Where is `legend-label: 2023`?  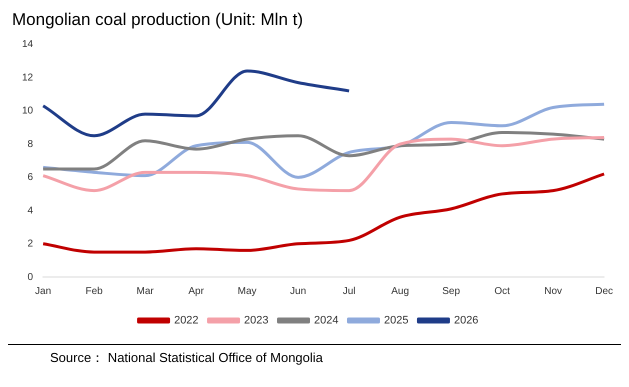 legend-label: 2023 is located at coordinates (256, 320).